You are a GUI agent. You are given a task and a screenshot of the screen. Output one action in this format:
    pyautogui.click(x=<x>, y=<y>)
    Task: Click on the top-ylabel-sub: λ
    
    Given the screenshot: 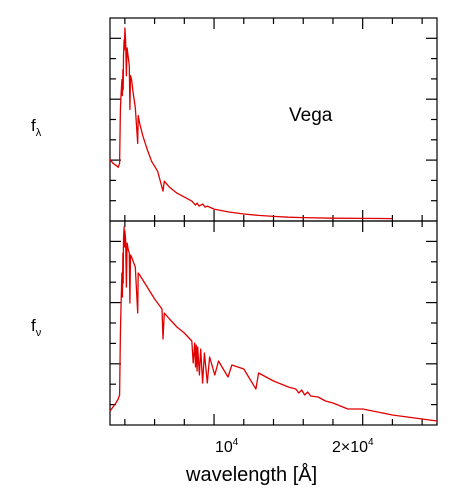 What is the action you would take?
    pyautogui.click(x=39, y=133)
    